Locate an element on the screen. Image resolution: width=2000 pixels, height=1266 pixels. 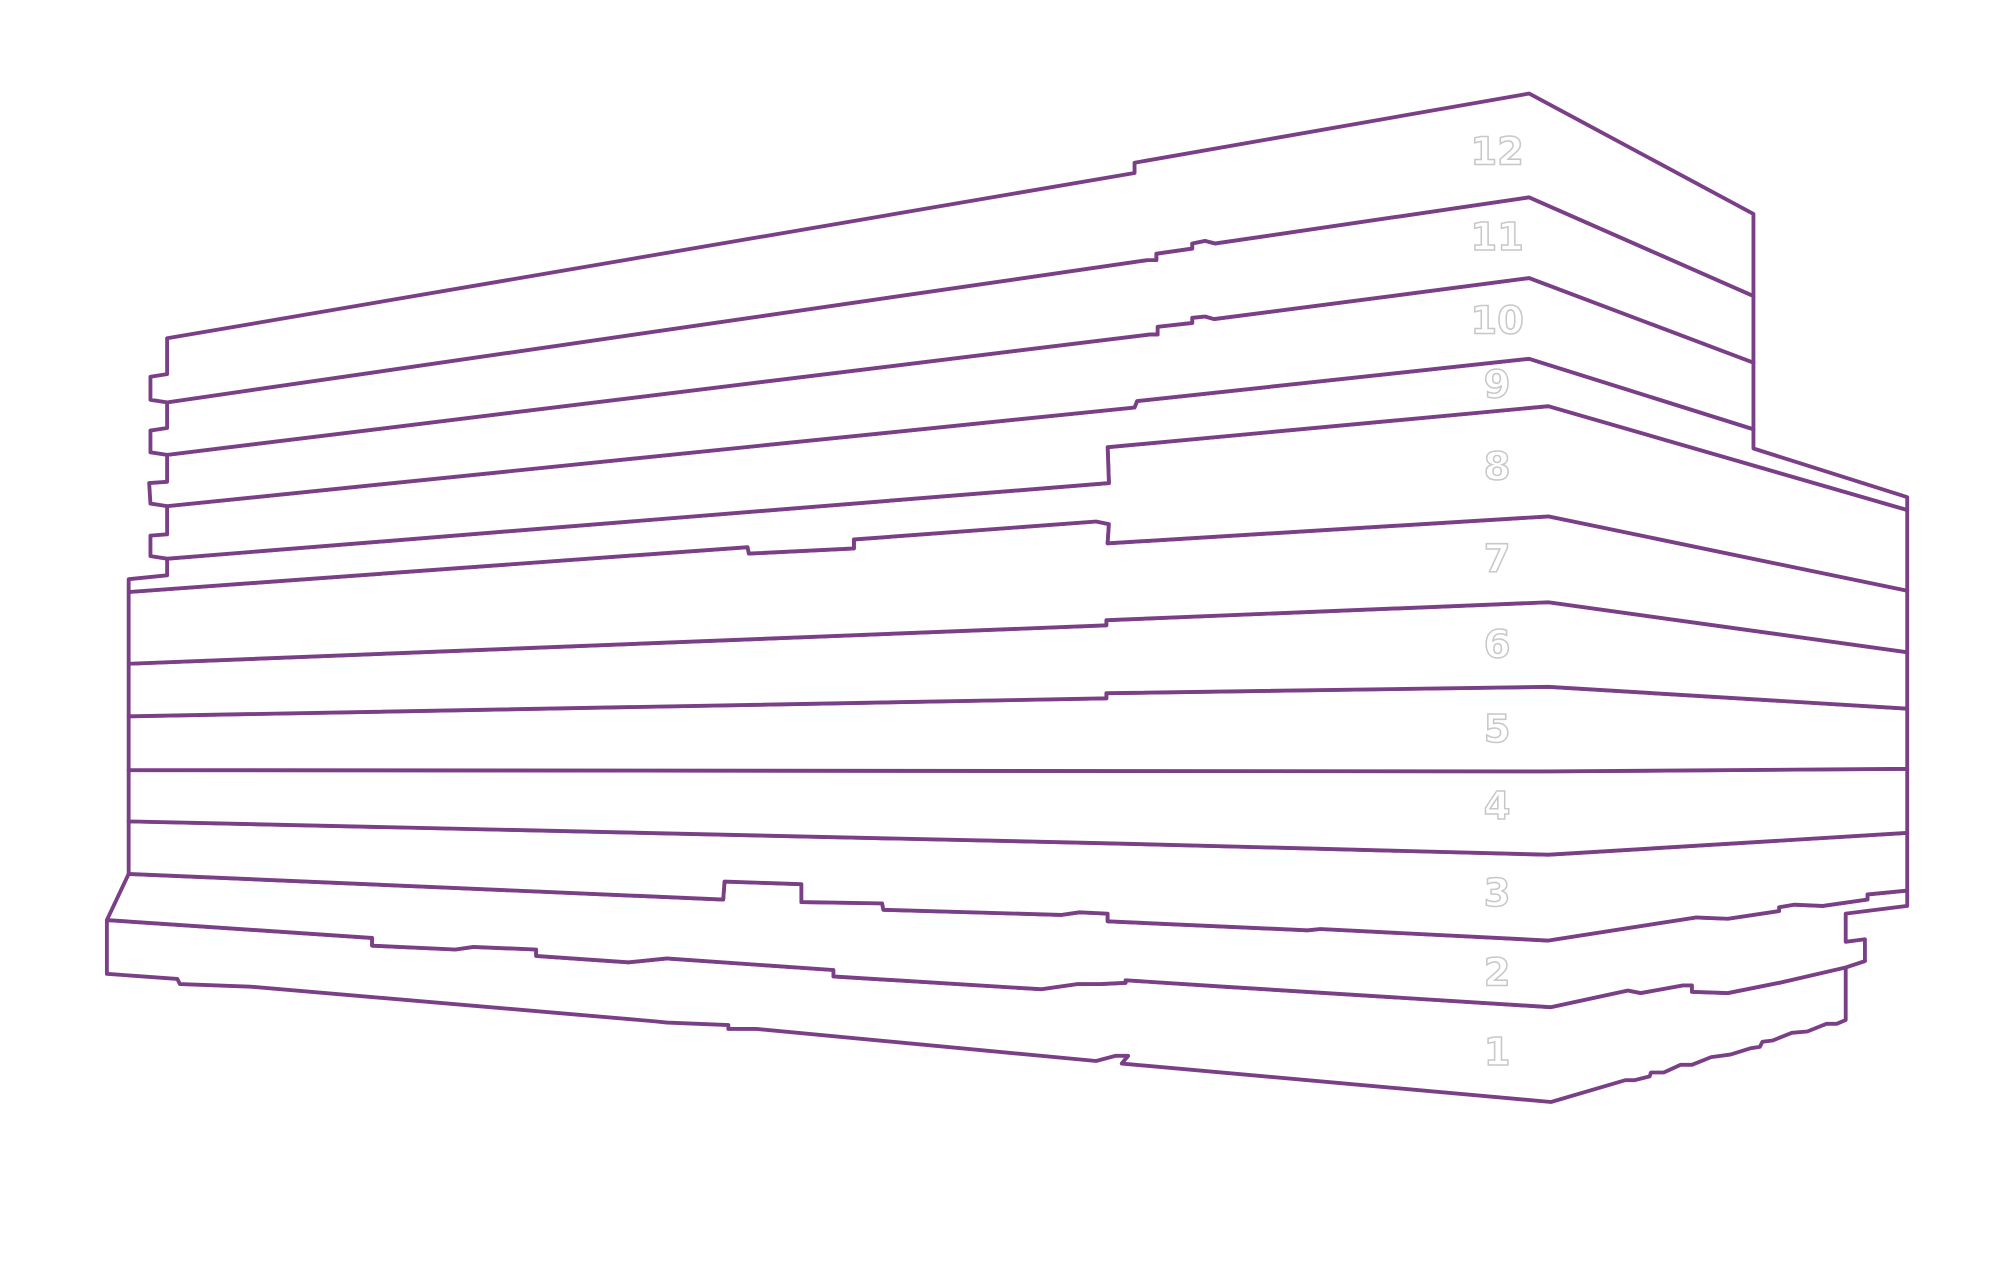
floor-shape is located at coordinates (1018, 881).